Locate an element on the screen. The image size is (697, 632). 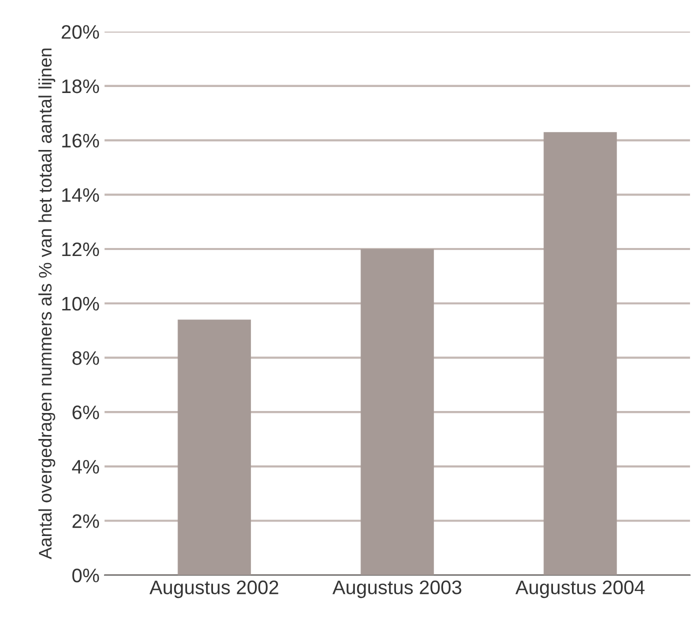
y-tick-label: 16% is located at coordinates (80, 141).